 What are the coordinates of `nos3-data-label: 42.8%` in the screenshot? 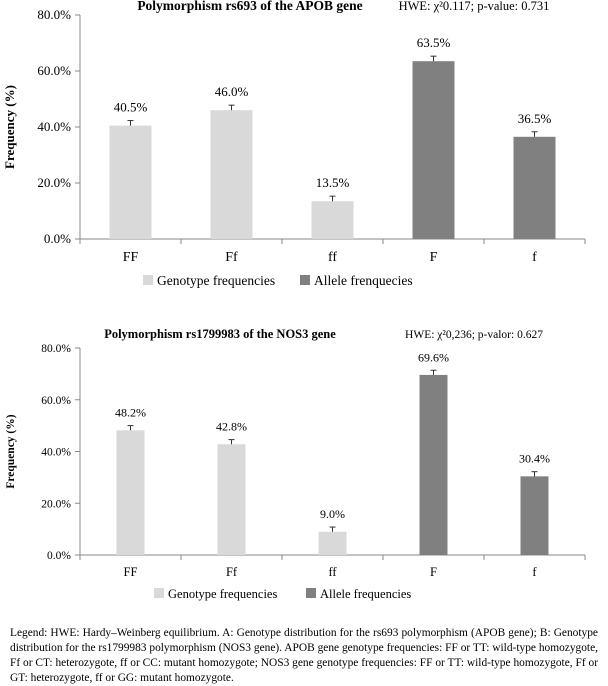 It's located at (231, 427).